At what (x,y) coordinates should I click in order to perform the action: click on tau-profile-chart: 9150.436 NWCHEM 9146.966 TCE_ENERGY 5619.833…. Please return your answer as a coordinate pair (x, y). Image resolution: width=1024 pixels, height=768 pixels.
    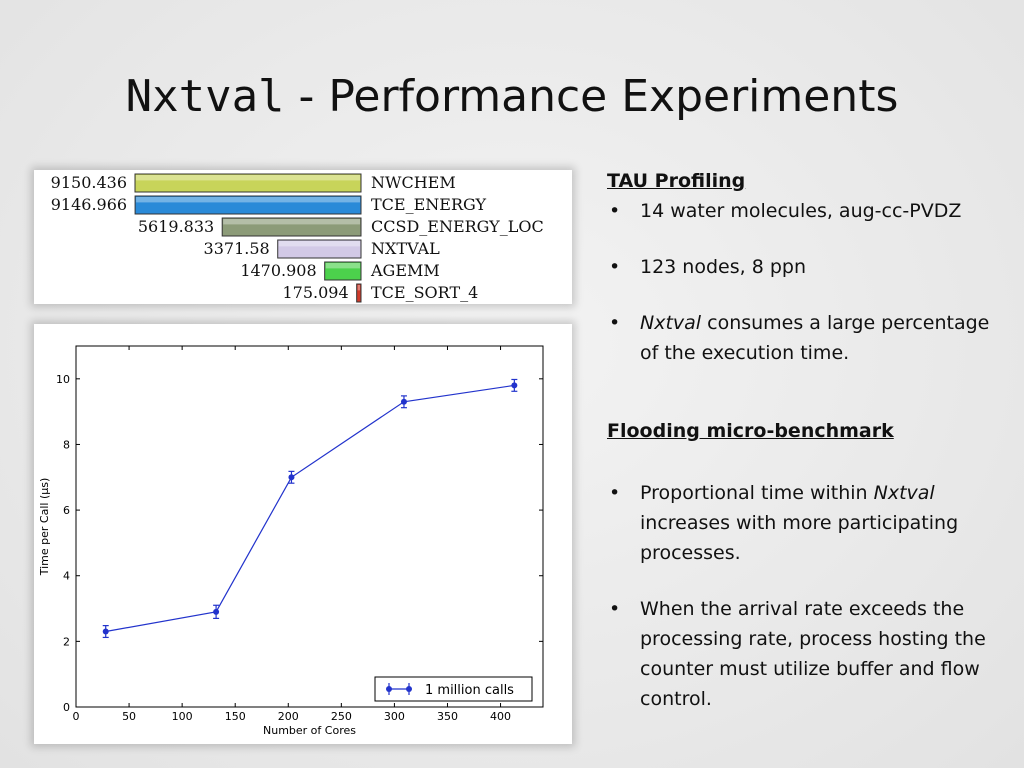
    Looking at the image, I should click on (297, 238).